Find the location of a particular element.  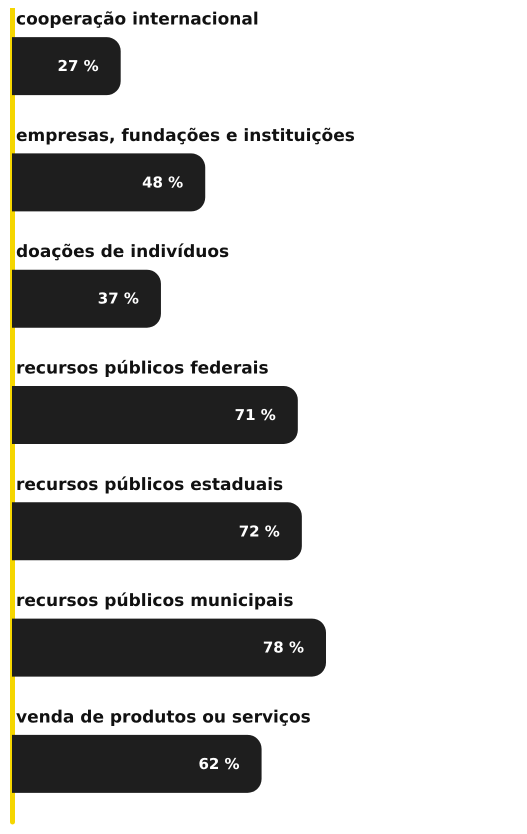

data-label: 62 % is located at coordinates (219, 763).